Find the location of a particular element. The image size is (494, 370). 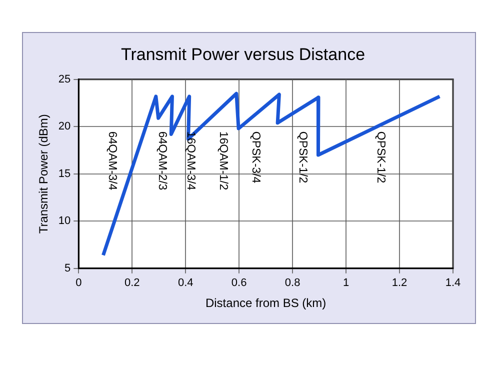

y-tick-label: 20 is located at coordinates (64, 126).